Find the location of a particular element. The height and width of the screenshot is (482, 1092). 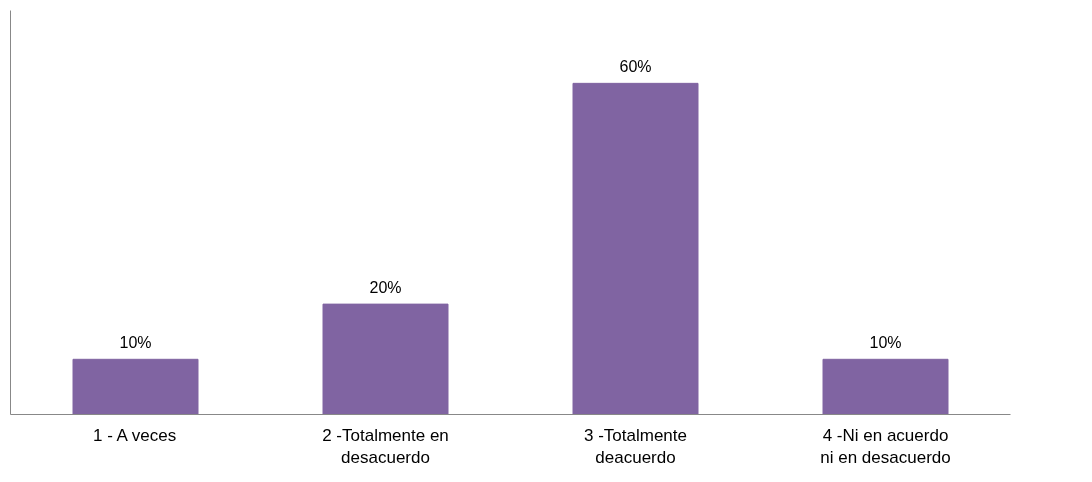

x-tick-label: 3 -Totalmente deacuerdo is located at coordinates (635, 446).